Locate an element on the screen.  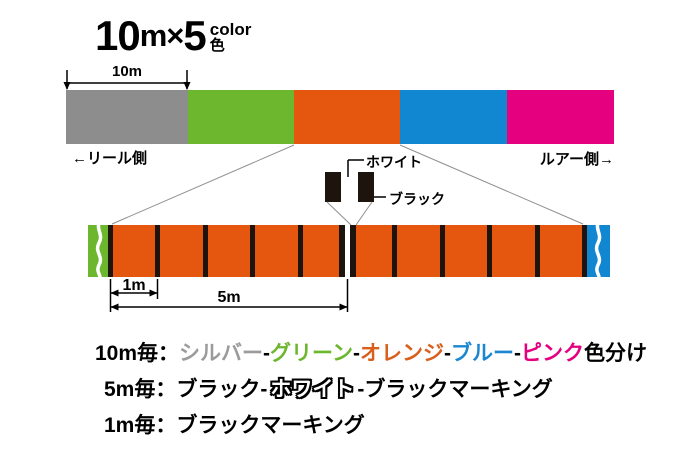
title-sub-color: color is located at coordinates (230, 29).